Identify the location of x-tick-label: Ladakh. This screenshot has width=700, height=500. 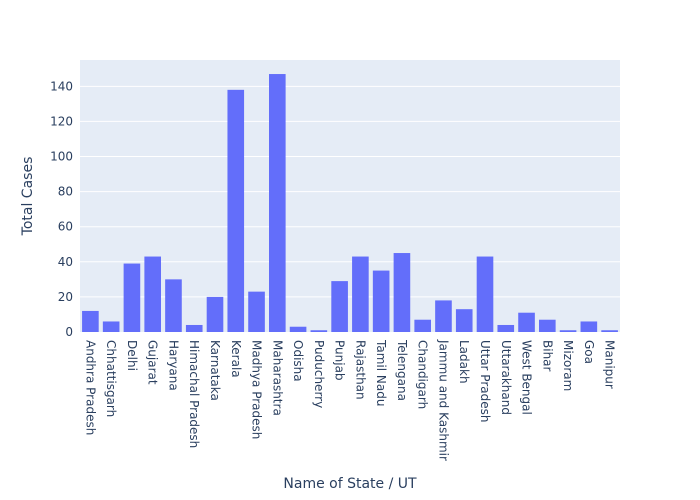
(464, 362).